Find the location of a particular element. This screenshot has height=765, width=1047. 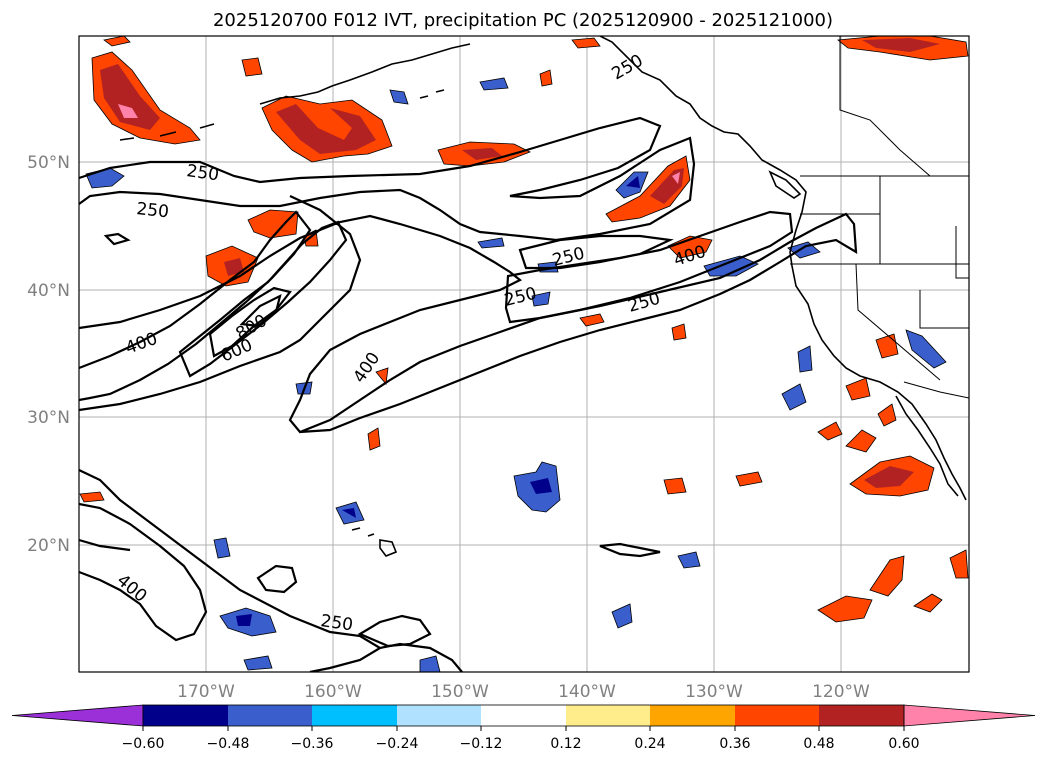

border-alaska-canada is located at coordinates (885, 106).